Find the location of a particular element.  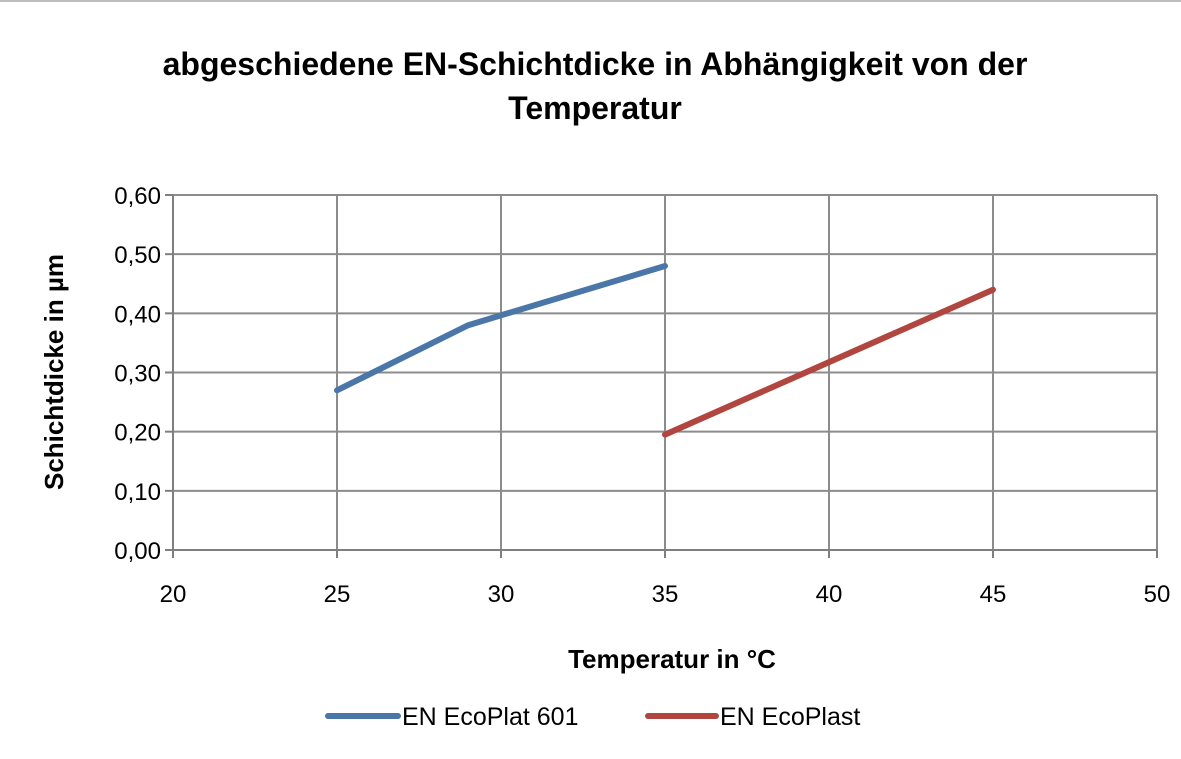

legend-label-en-ecoplat-601: EN EcoPlat 601 is located at coordinates (490, 717).